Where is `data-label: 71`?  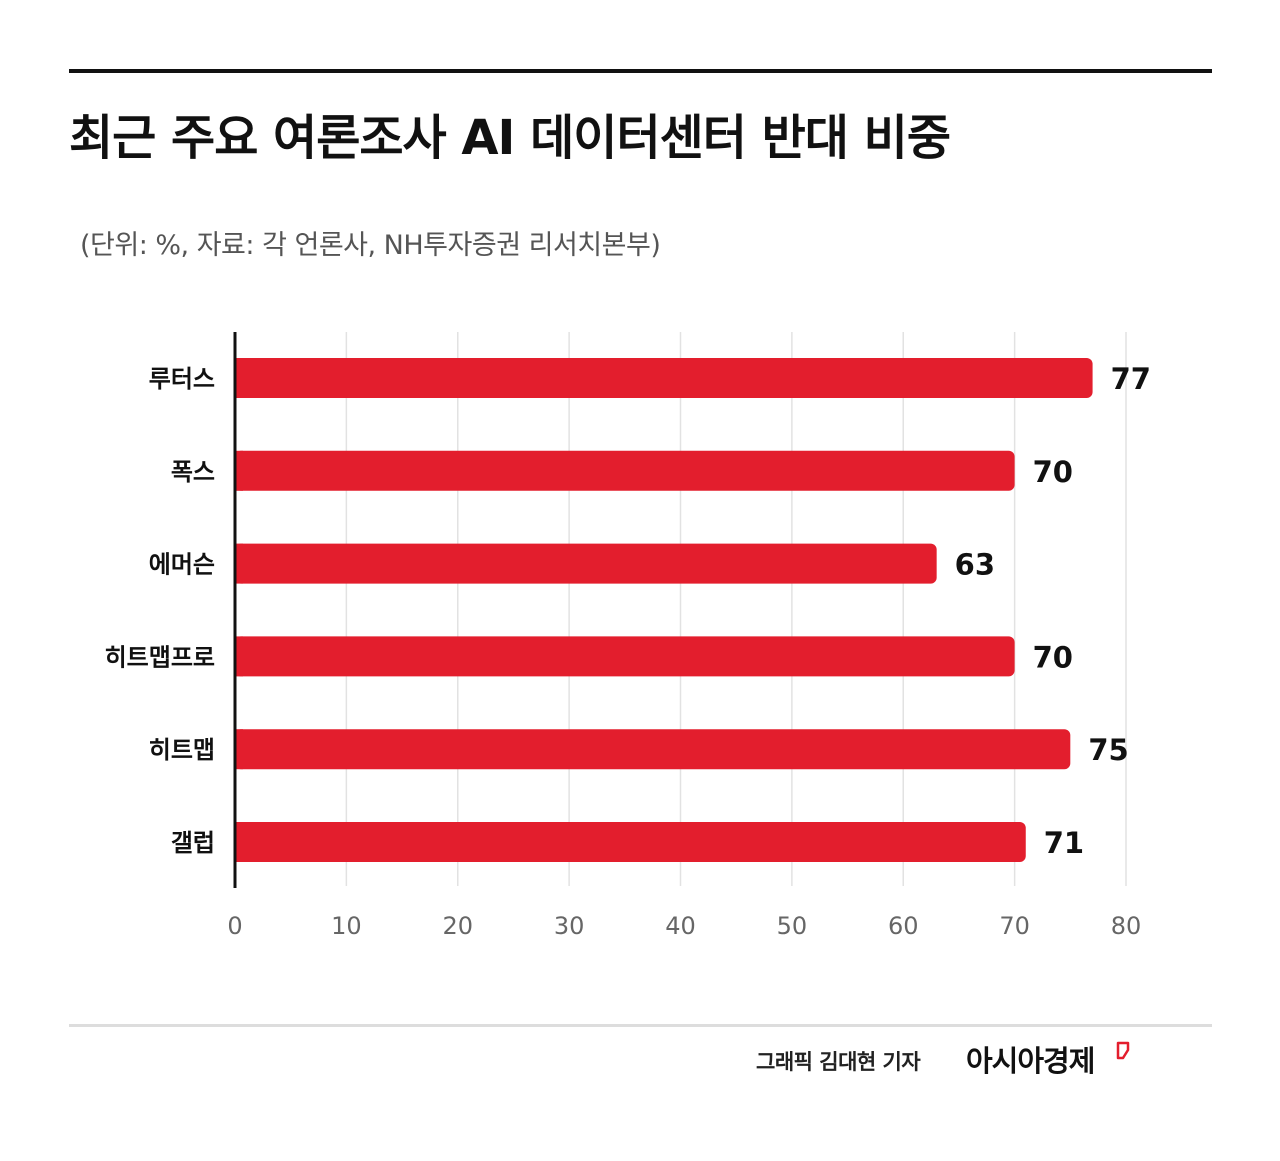
data-label: 71 is located at coordinates (1064, 843).